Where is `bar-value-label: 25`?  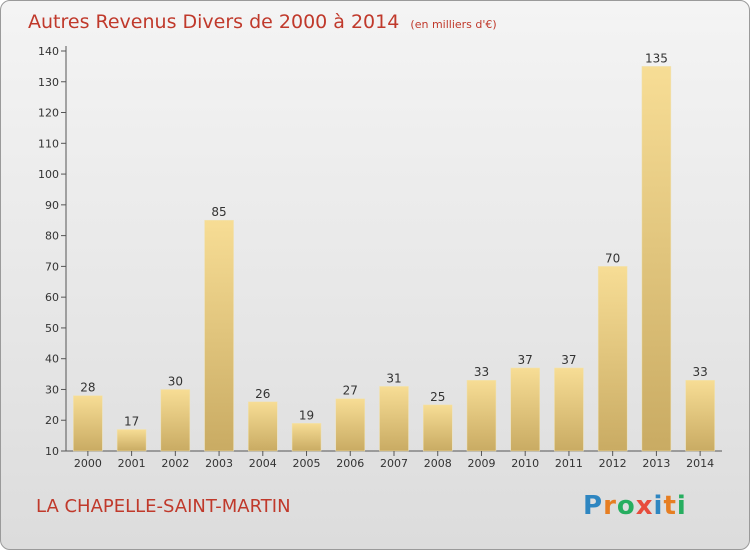
bar-value-label: 25 is located at coordinates (437, 397).